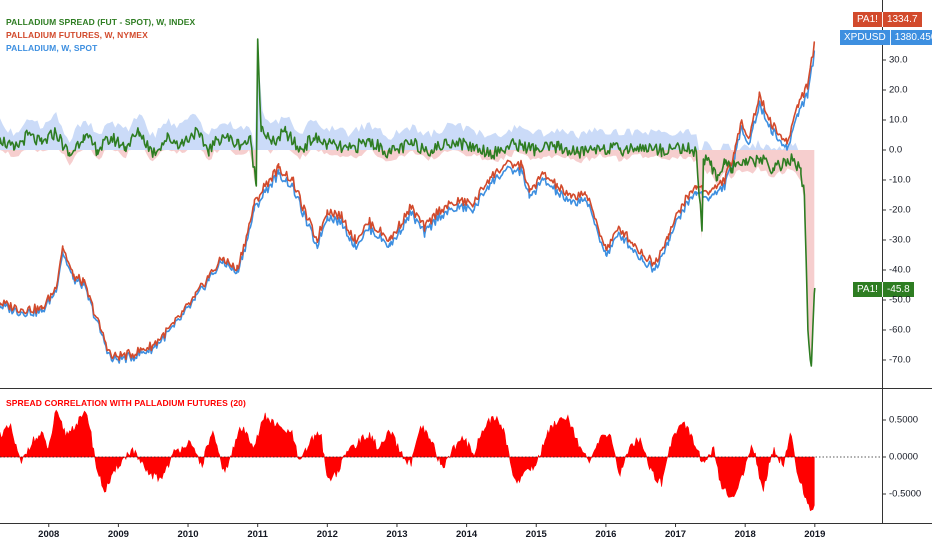 The width and height of the screenshot is (932, 550). I want to click on legend-spread: PALLADIUM SPREAD (FUT - SPOT), W, INDEX, so click(101, 22).